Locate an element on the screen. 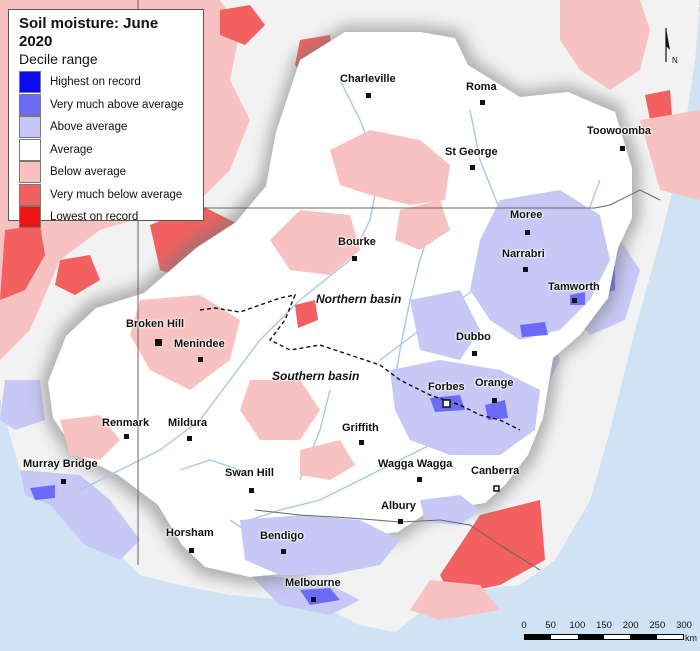  north-arrow-icon is located at coordinates (667, 45).